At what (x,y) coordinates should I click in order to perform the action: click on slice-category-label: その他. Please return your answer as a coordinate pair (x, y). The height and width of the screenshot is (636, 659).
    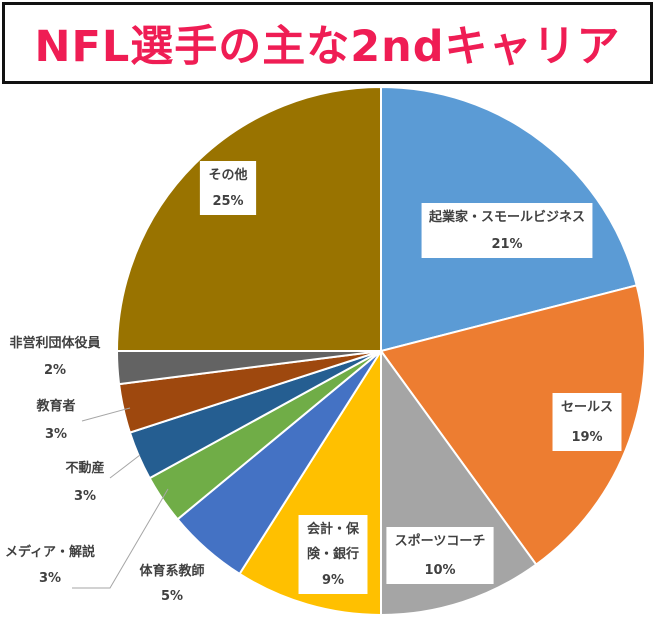
    Looking at the image, I should click on (227, 175).